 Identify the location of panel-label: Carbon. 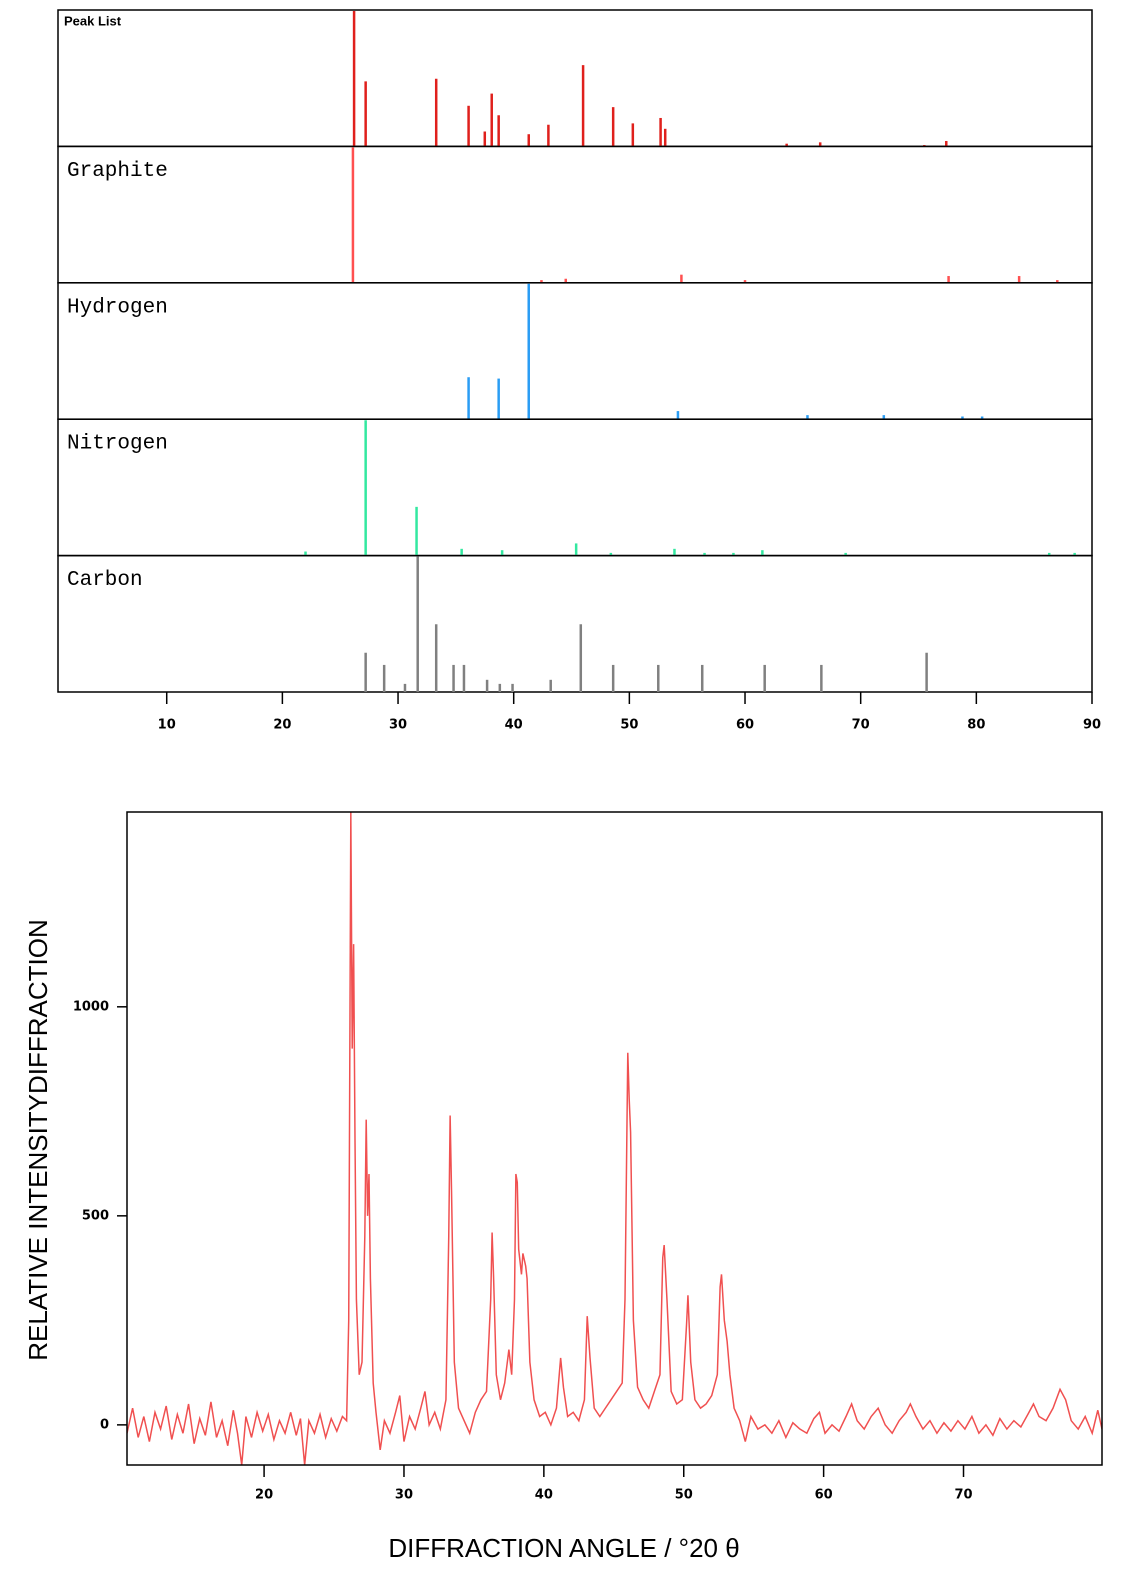
(105, 580).